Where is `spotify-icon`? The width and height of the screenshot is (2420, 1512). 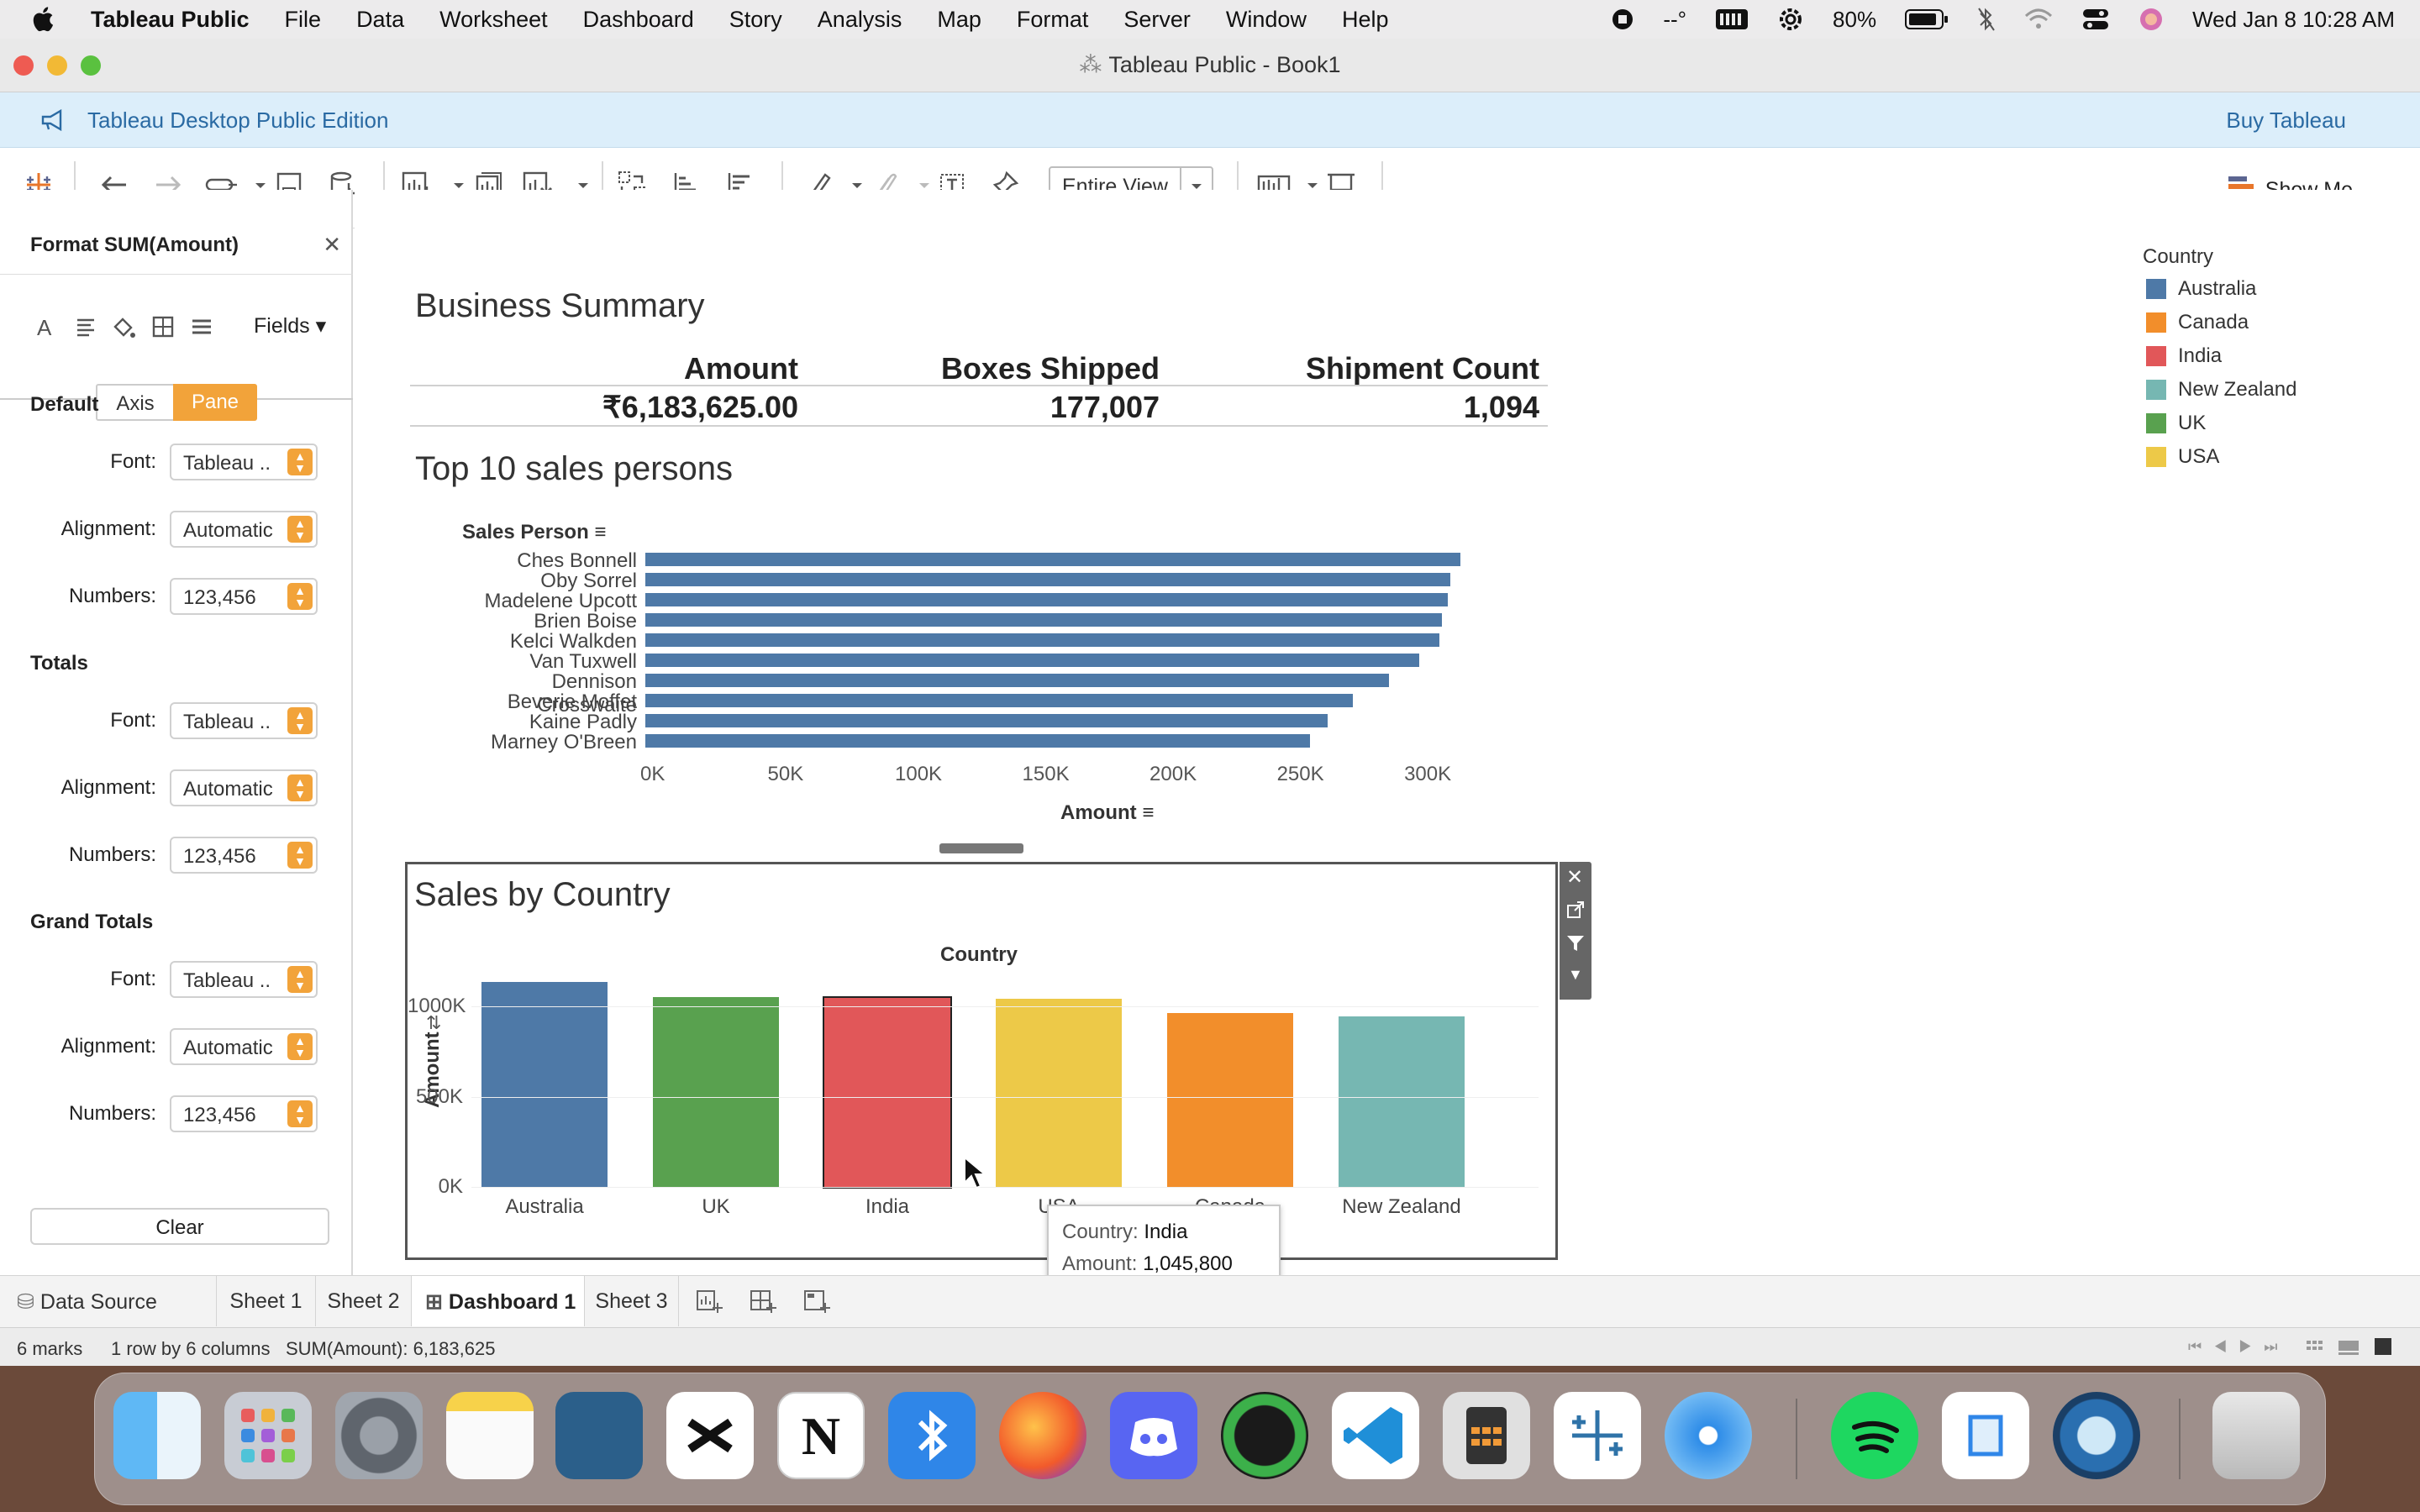 spotify-icon is located at coordinates (1874, 1435).